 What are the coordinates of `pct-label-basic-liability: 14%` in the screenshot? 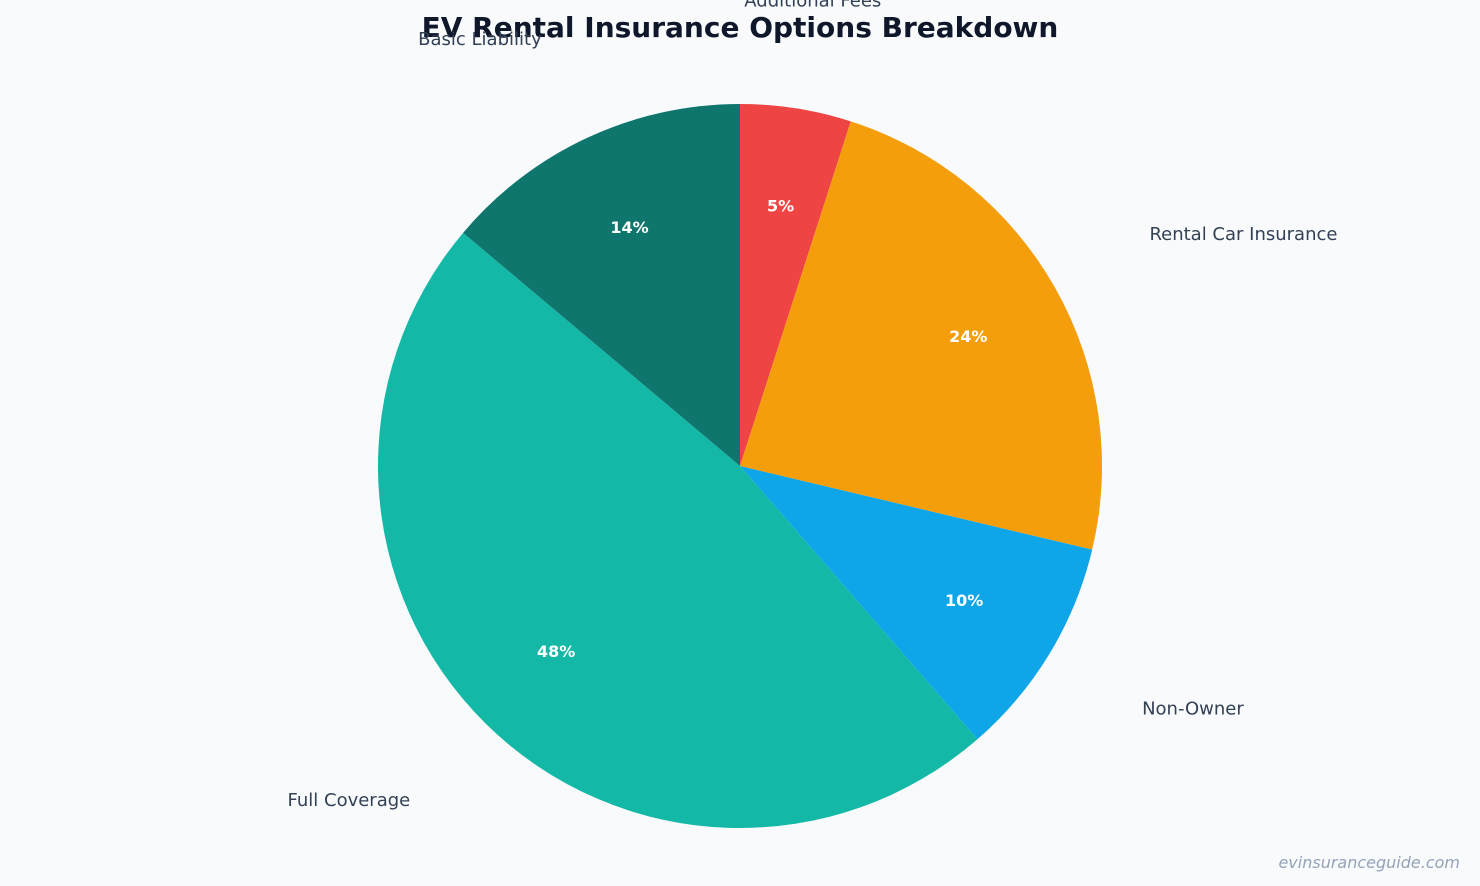 It's located at (629, 227).